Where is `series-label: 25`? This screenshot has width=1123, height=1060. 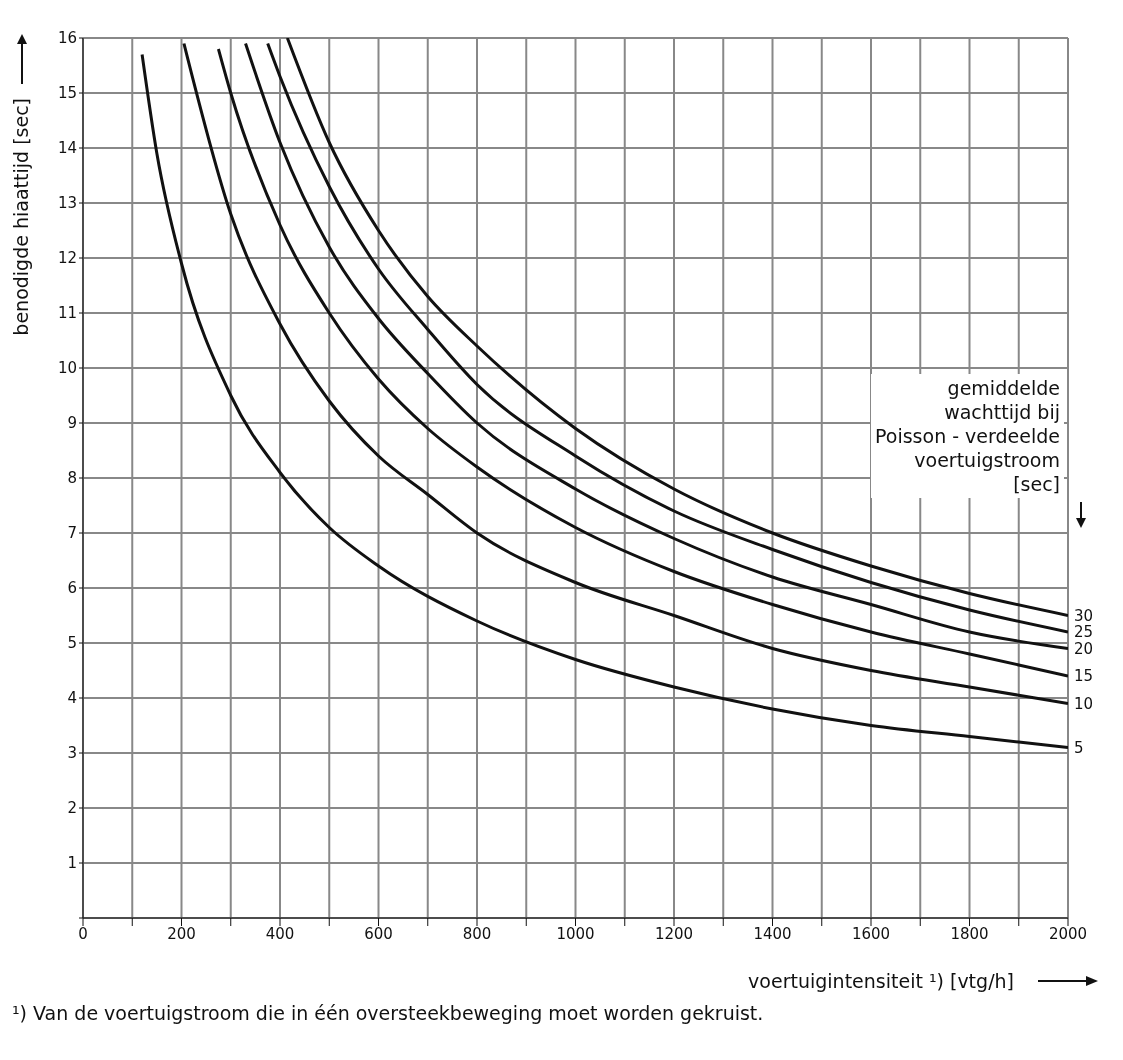
series-label: 25 is located at coordinates (1084, 632).